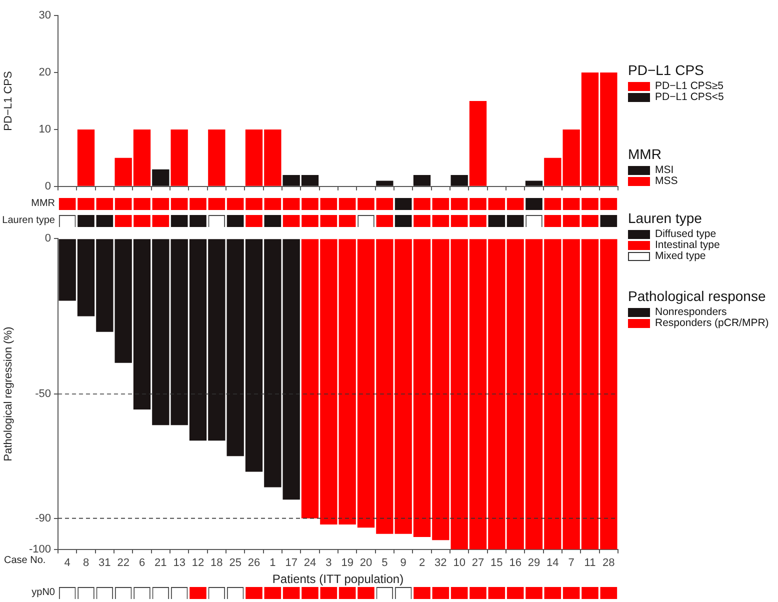  What do you see at coordinates (440, 563) in the screenshot?
I see `x-tick-label: 32` at bounding box center [440, 563].